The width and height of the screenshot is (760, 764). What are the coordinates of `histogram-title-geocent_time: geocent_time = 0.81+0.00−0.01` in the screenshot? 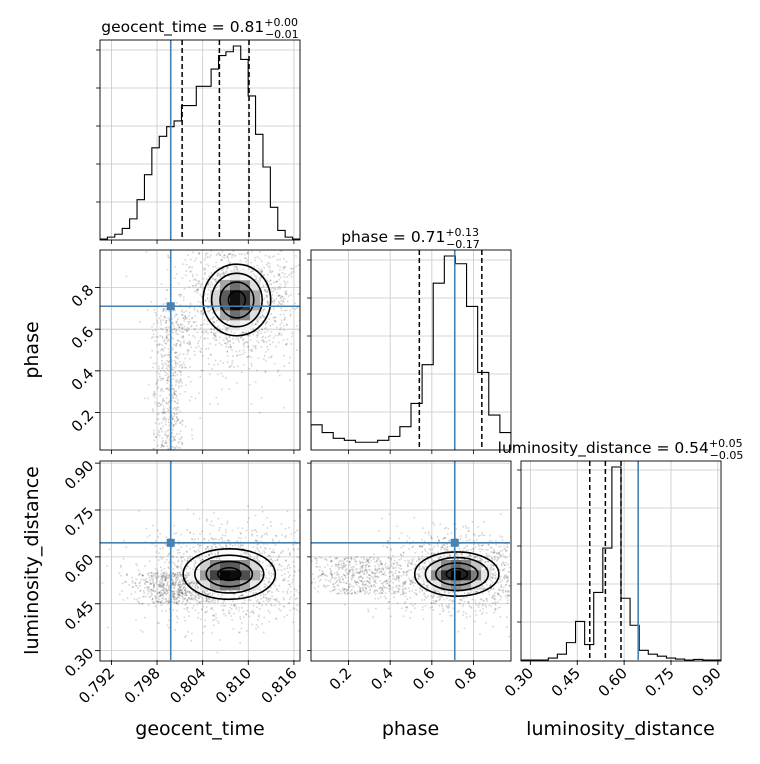 It's located at (199, 28).